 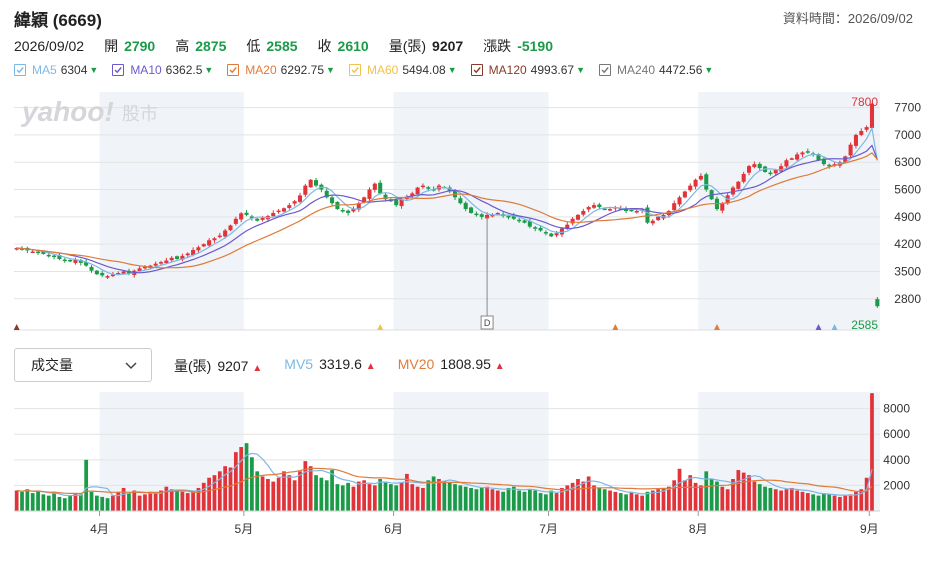 I want to click on ma-name: MA10, so click(x=146, y=70).